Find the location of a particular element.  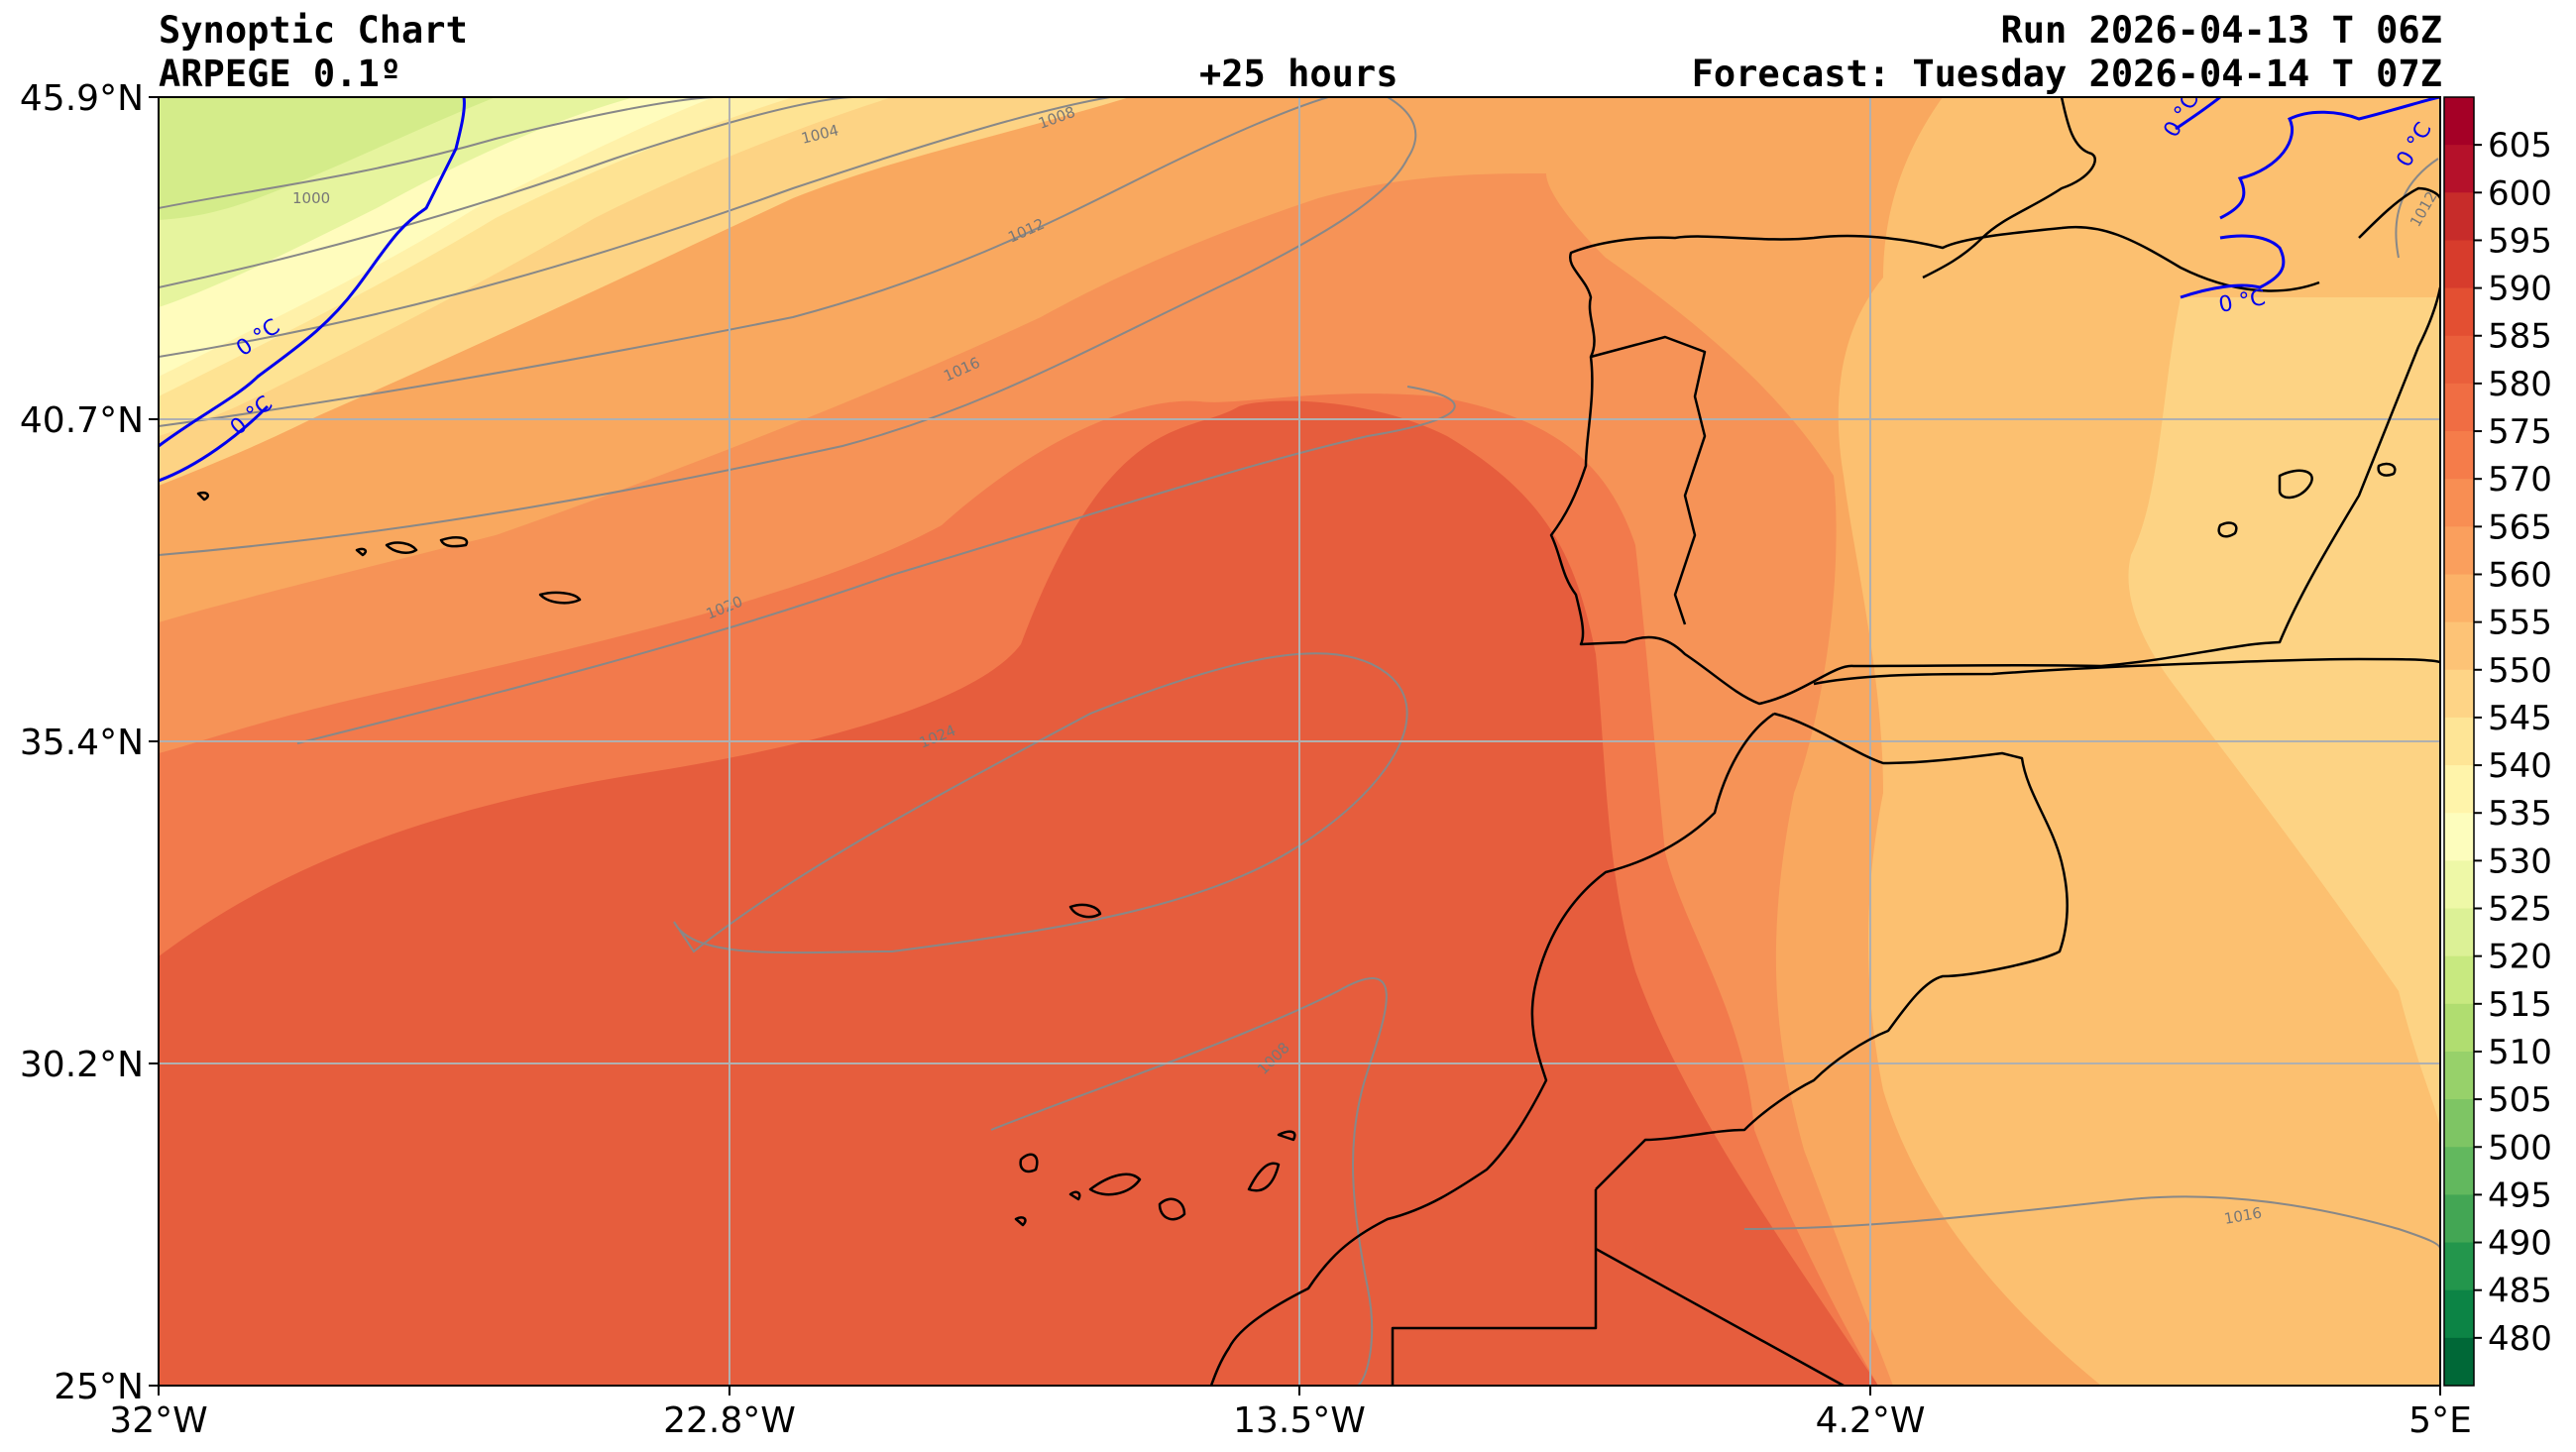

isobar-1020-south is located at coordinates (1189, 1181).